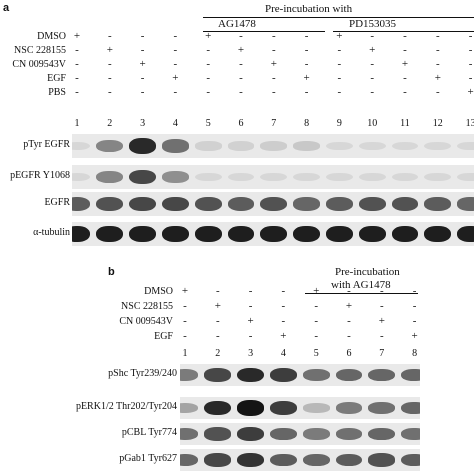  I want to click on lane-number: 12, so click(437, 123).